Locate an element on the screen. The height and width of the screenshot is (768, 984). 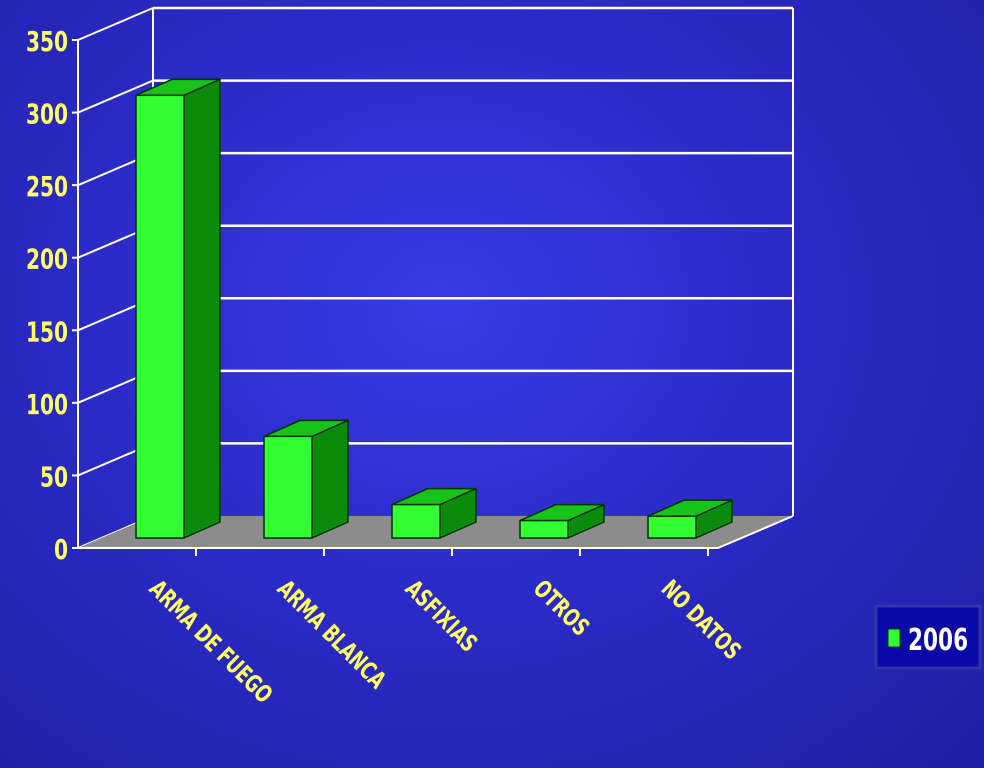
y-tick-label: 300 is located at coordinates (47, 113).